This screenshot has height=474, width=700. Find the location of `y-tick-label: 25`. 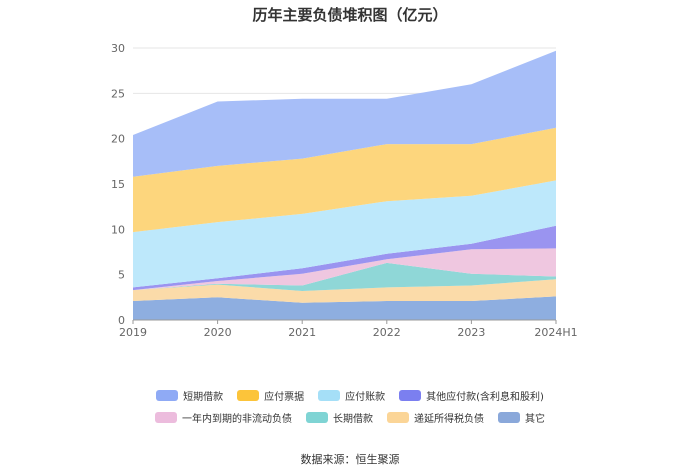

y-tick-label: 25 is located at coordinates (118, 93).